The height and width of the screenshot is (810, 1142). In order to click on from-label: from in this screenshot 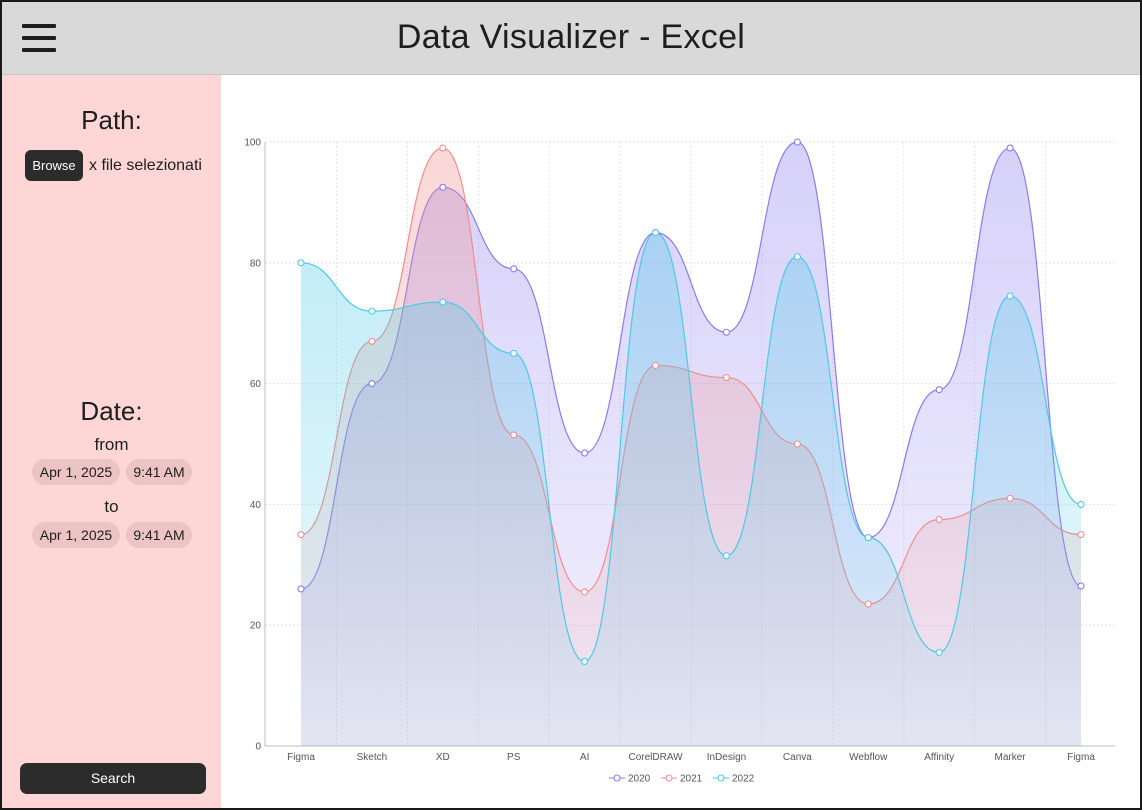, I will do `click(111, 444)`.